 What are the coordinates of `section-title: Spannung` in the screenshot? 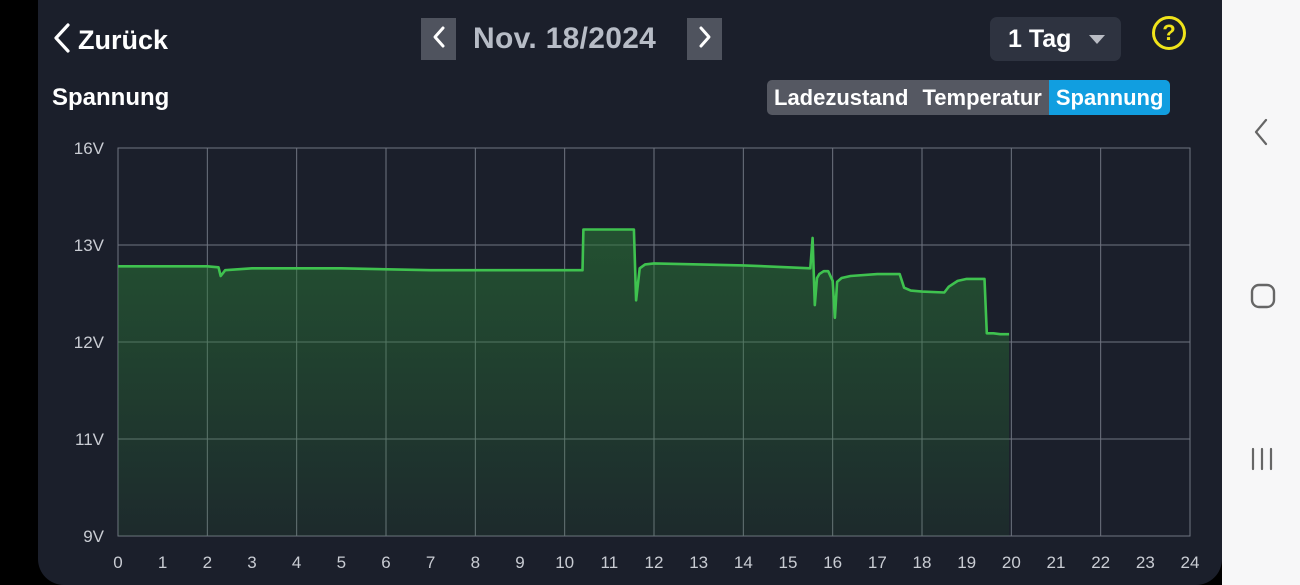 It's located at (111, 97).